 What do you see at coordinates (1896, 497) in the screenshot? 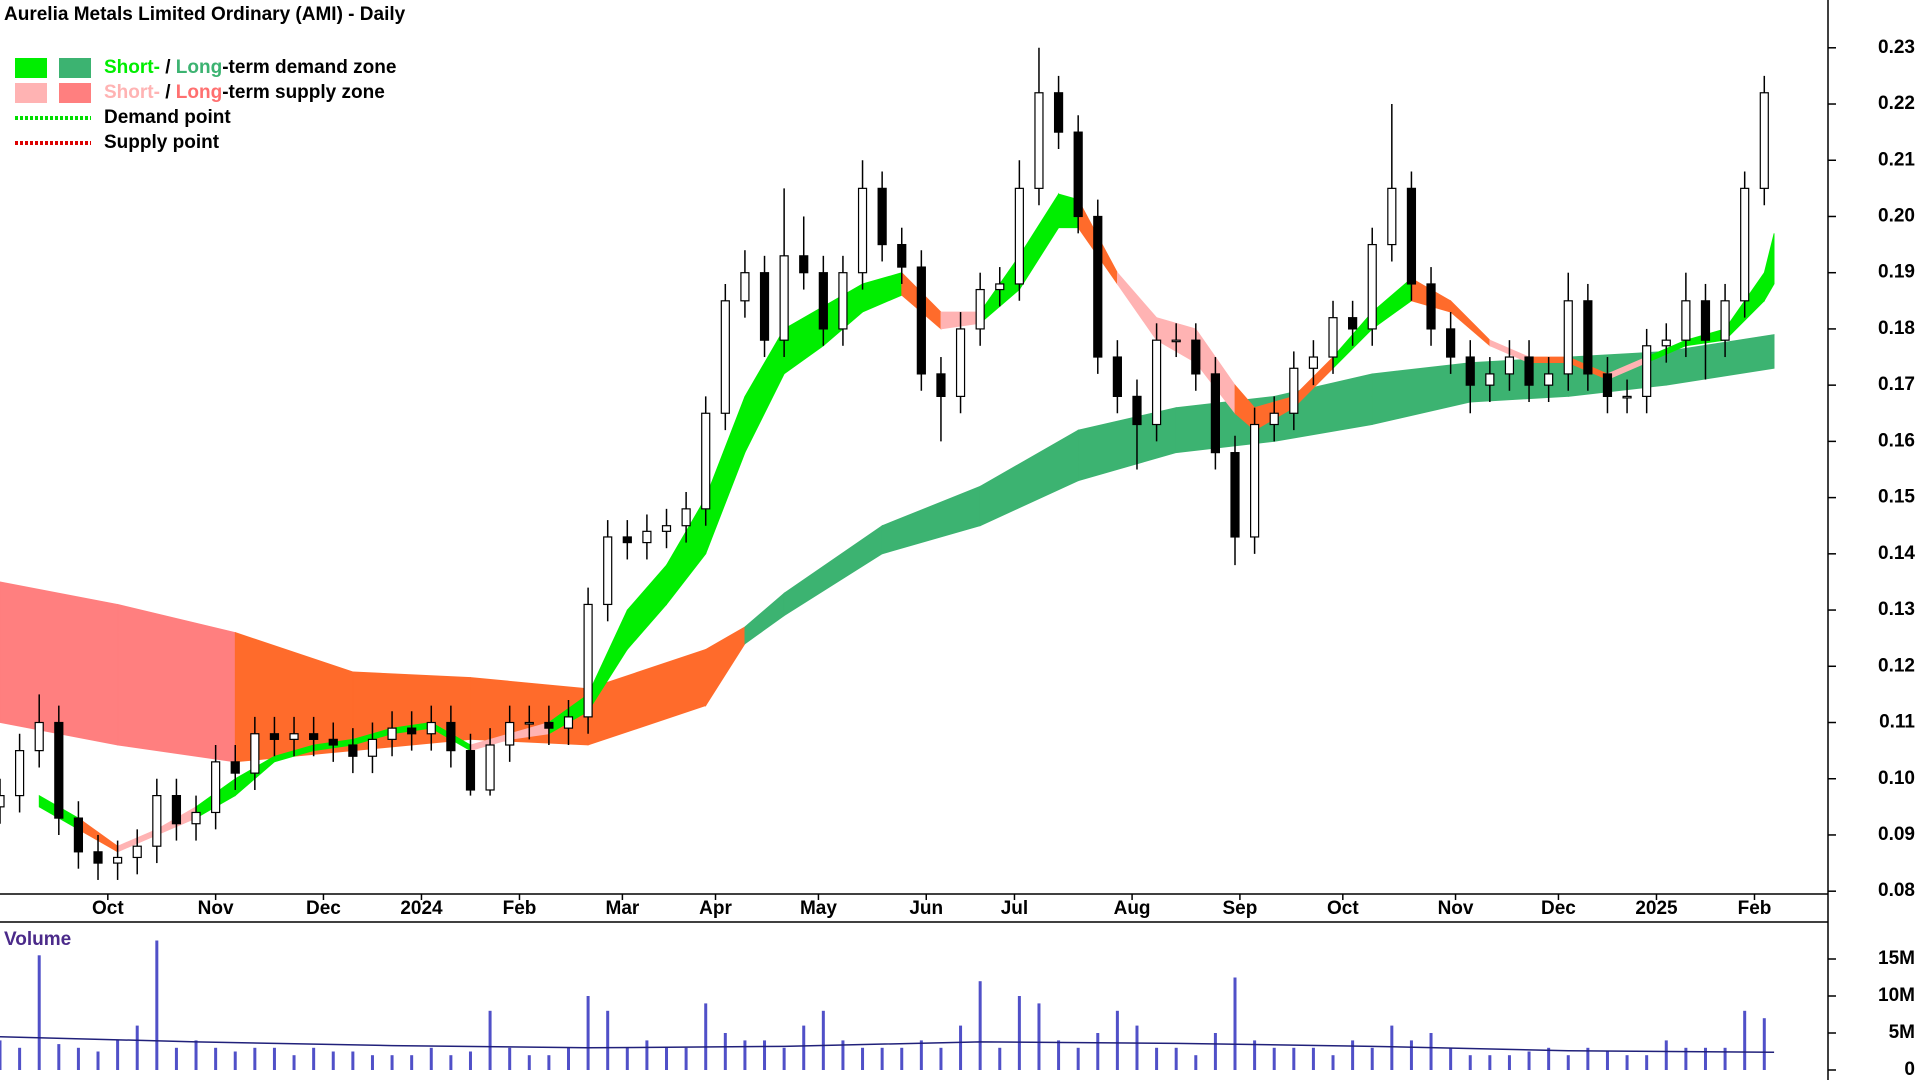
I see `y-tick-label: 0.15` at bounding box center [1896, 497].